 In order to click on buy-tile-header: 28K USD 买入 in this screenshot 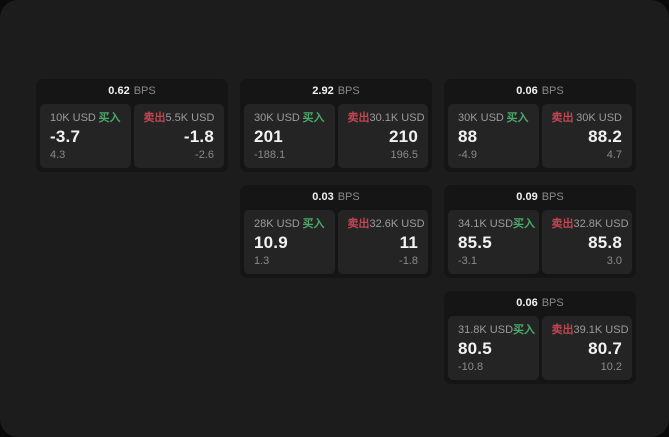, I will do `click(289, 224)`.